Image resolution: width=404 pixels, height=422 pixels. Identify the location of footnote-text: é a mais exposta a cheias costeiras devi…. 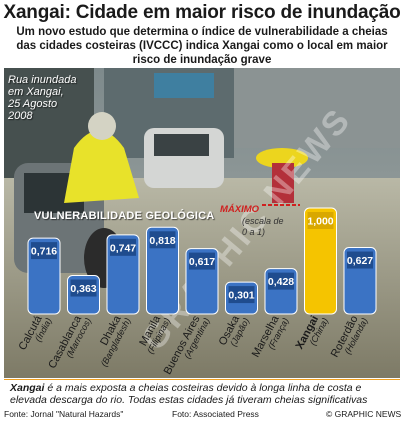
(189, 394).